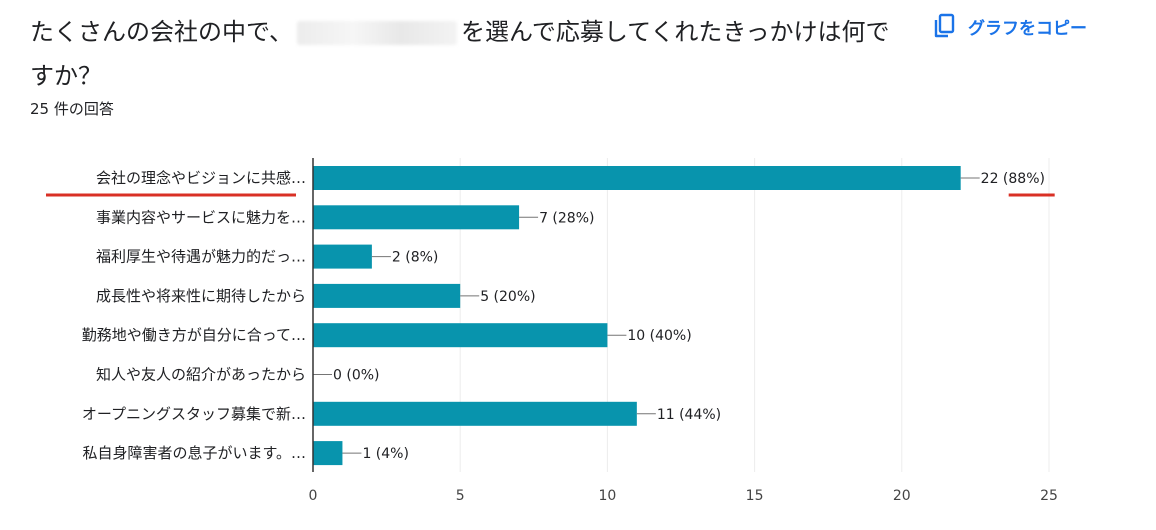 The width and height of the screenshot is (1156, 530). Describe the element at coordinates (755, 496) in the screenshot. I see `x-tick-label: 15` at that location.